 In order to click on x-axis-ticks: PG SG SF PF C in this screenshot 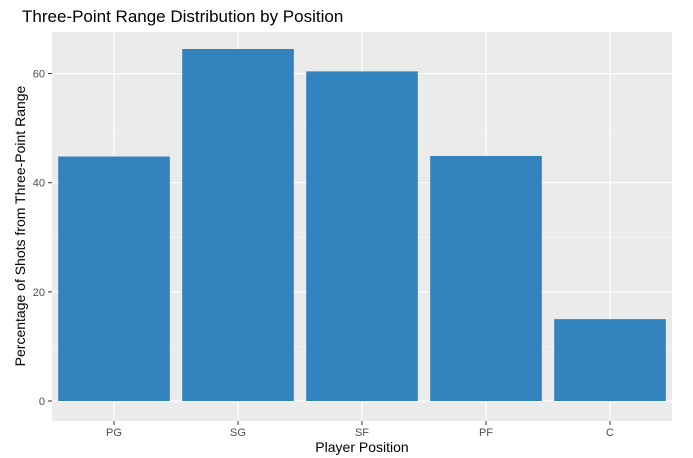, I will do `click(360, 430)`.